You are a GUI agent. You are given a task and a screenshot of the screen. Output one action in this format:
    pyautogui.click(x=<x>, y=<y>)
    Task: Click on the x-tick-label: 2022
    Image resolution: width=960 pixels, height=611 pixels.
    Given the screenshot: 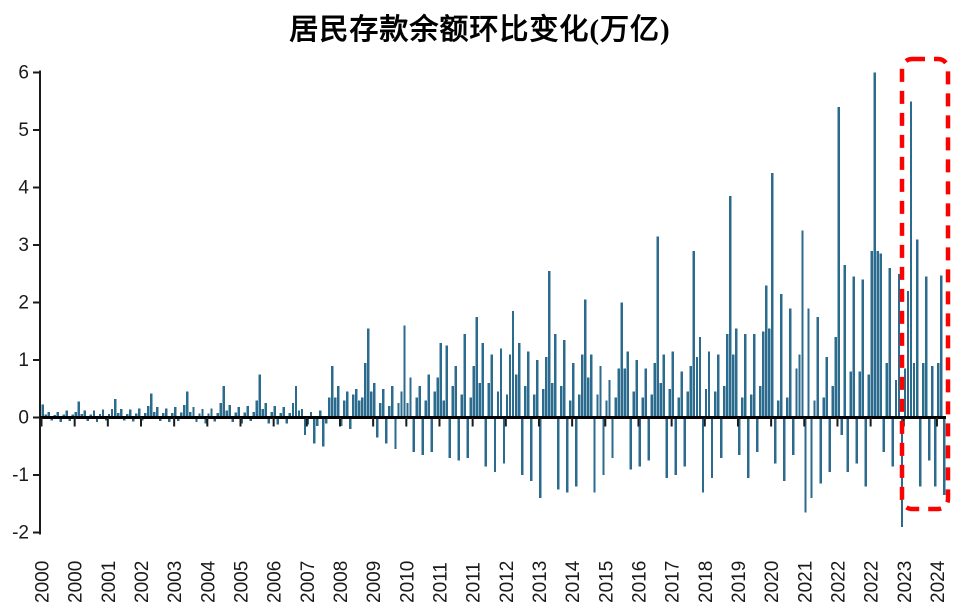 What is the action you would take?
    pyautogui.click(x=839, y=582)
    